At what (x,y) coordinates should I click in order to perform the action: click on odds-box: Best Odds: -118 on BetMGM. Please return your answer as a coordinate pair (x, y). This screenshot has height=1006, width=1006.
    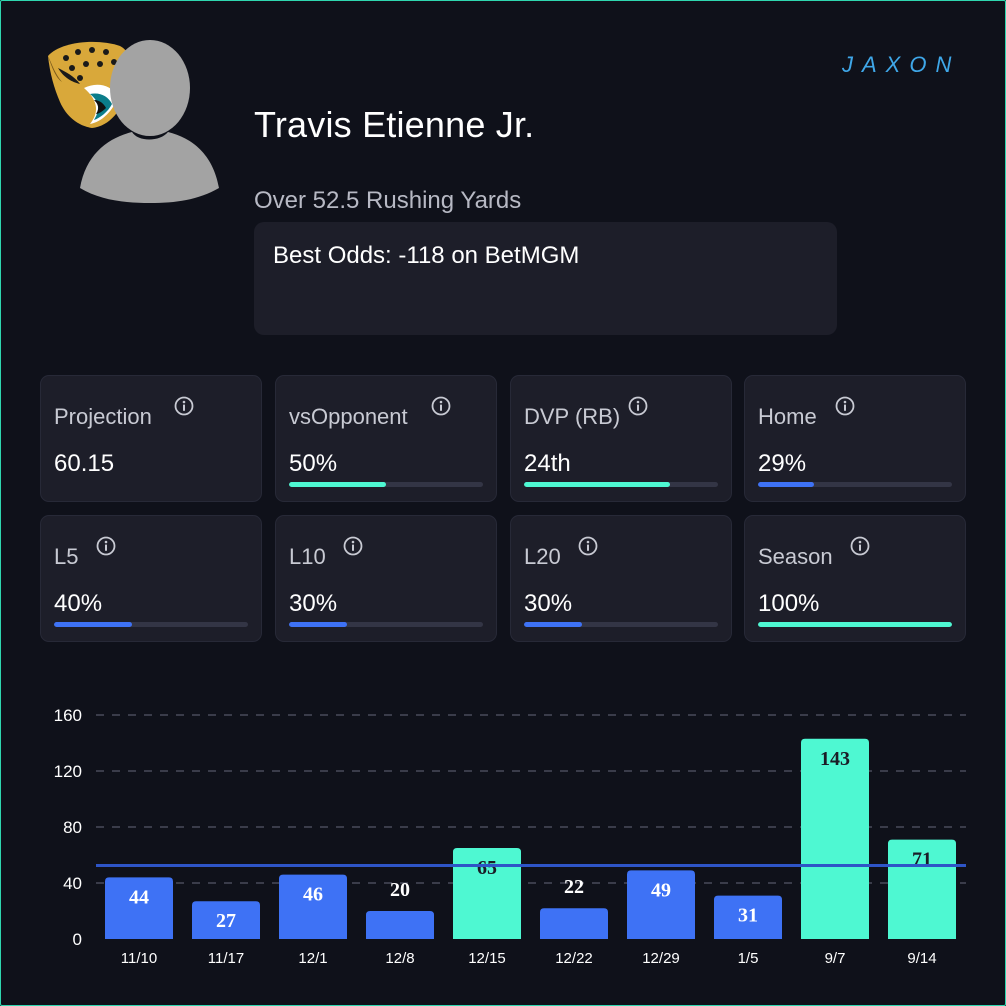
    Looking at the image, I should click on (545, 278).